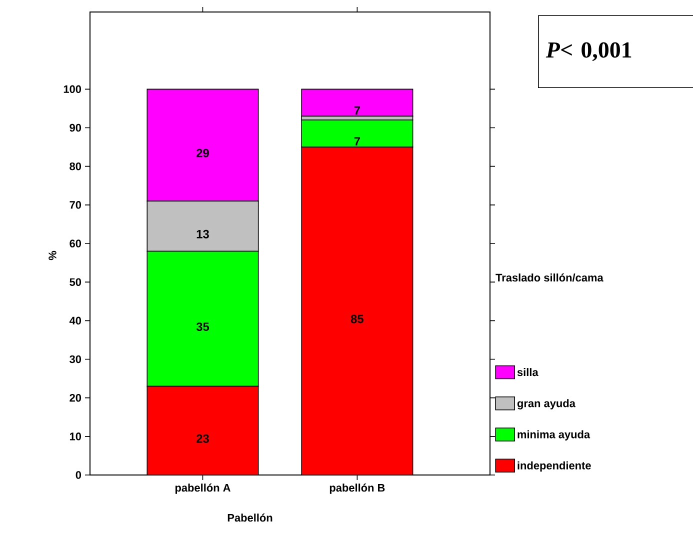  I want to click on legend-label: gran ayuda, so click(546, 404).